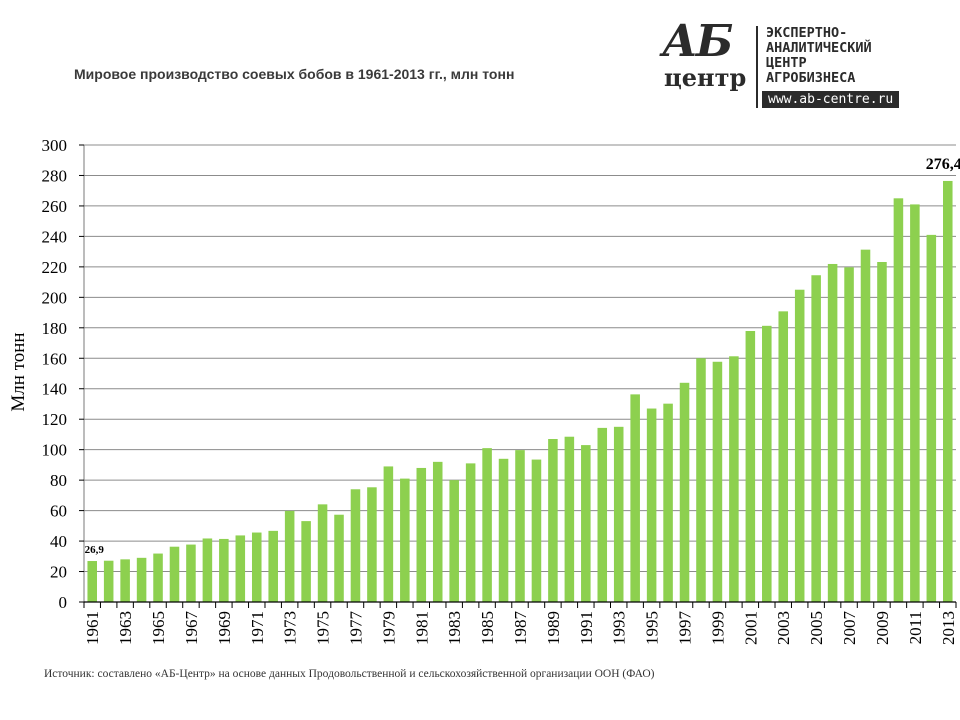 This screenshot has width=960, height=720. What do you see at coordinates (783, 628) in the screenshot?
I see `x-tick-label: 2003` at bounding box center [783, 628].